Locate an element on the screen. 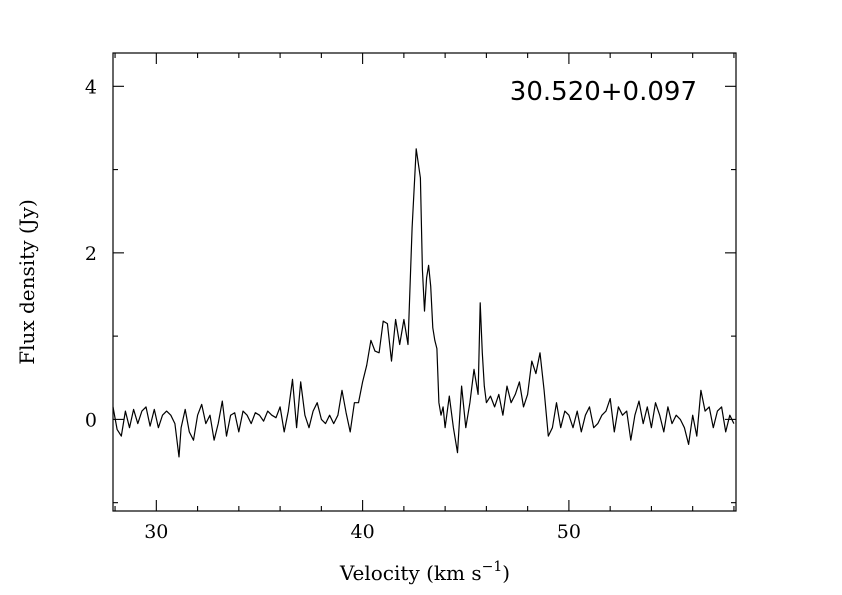  x-tick-label: 40 is located at coordinates (363, 532).